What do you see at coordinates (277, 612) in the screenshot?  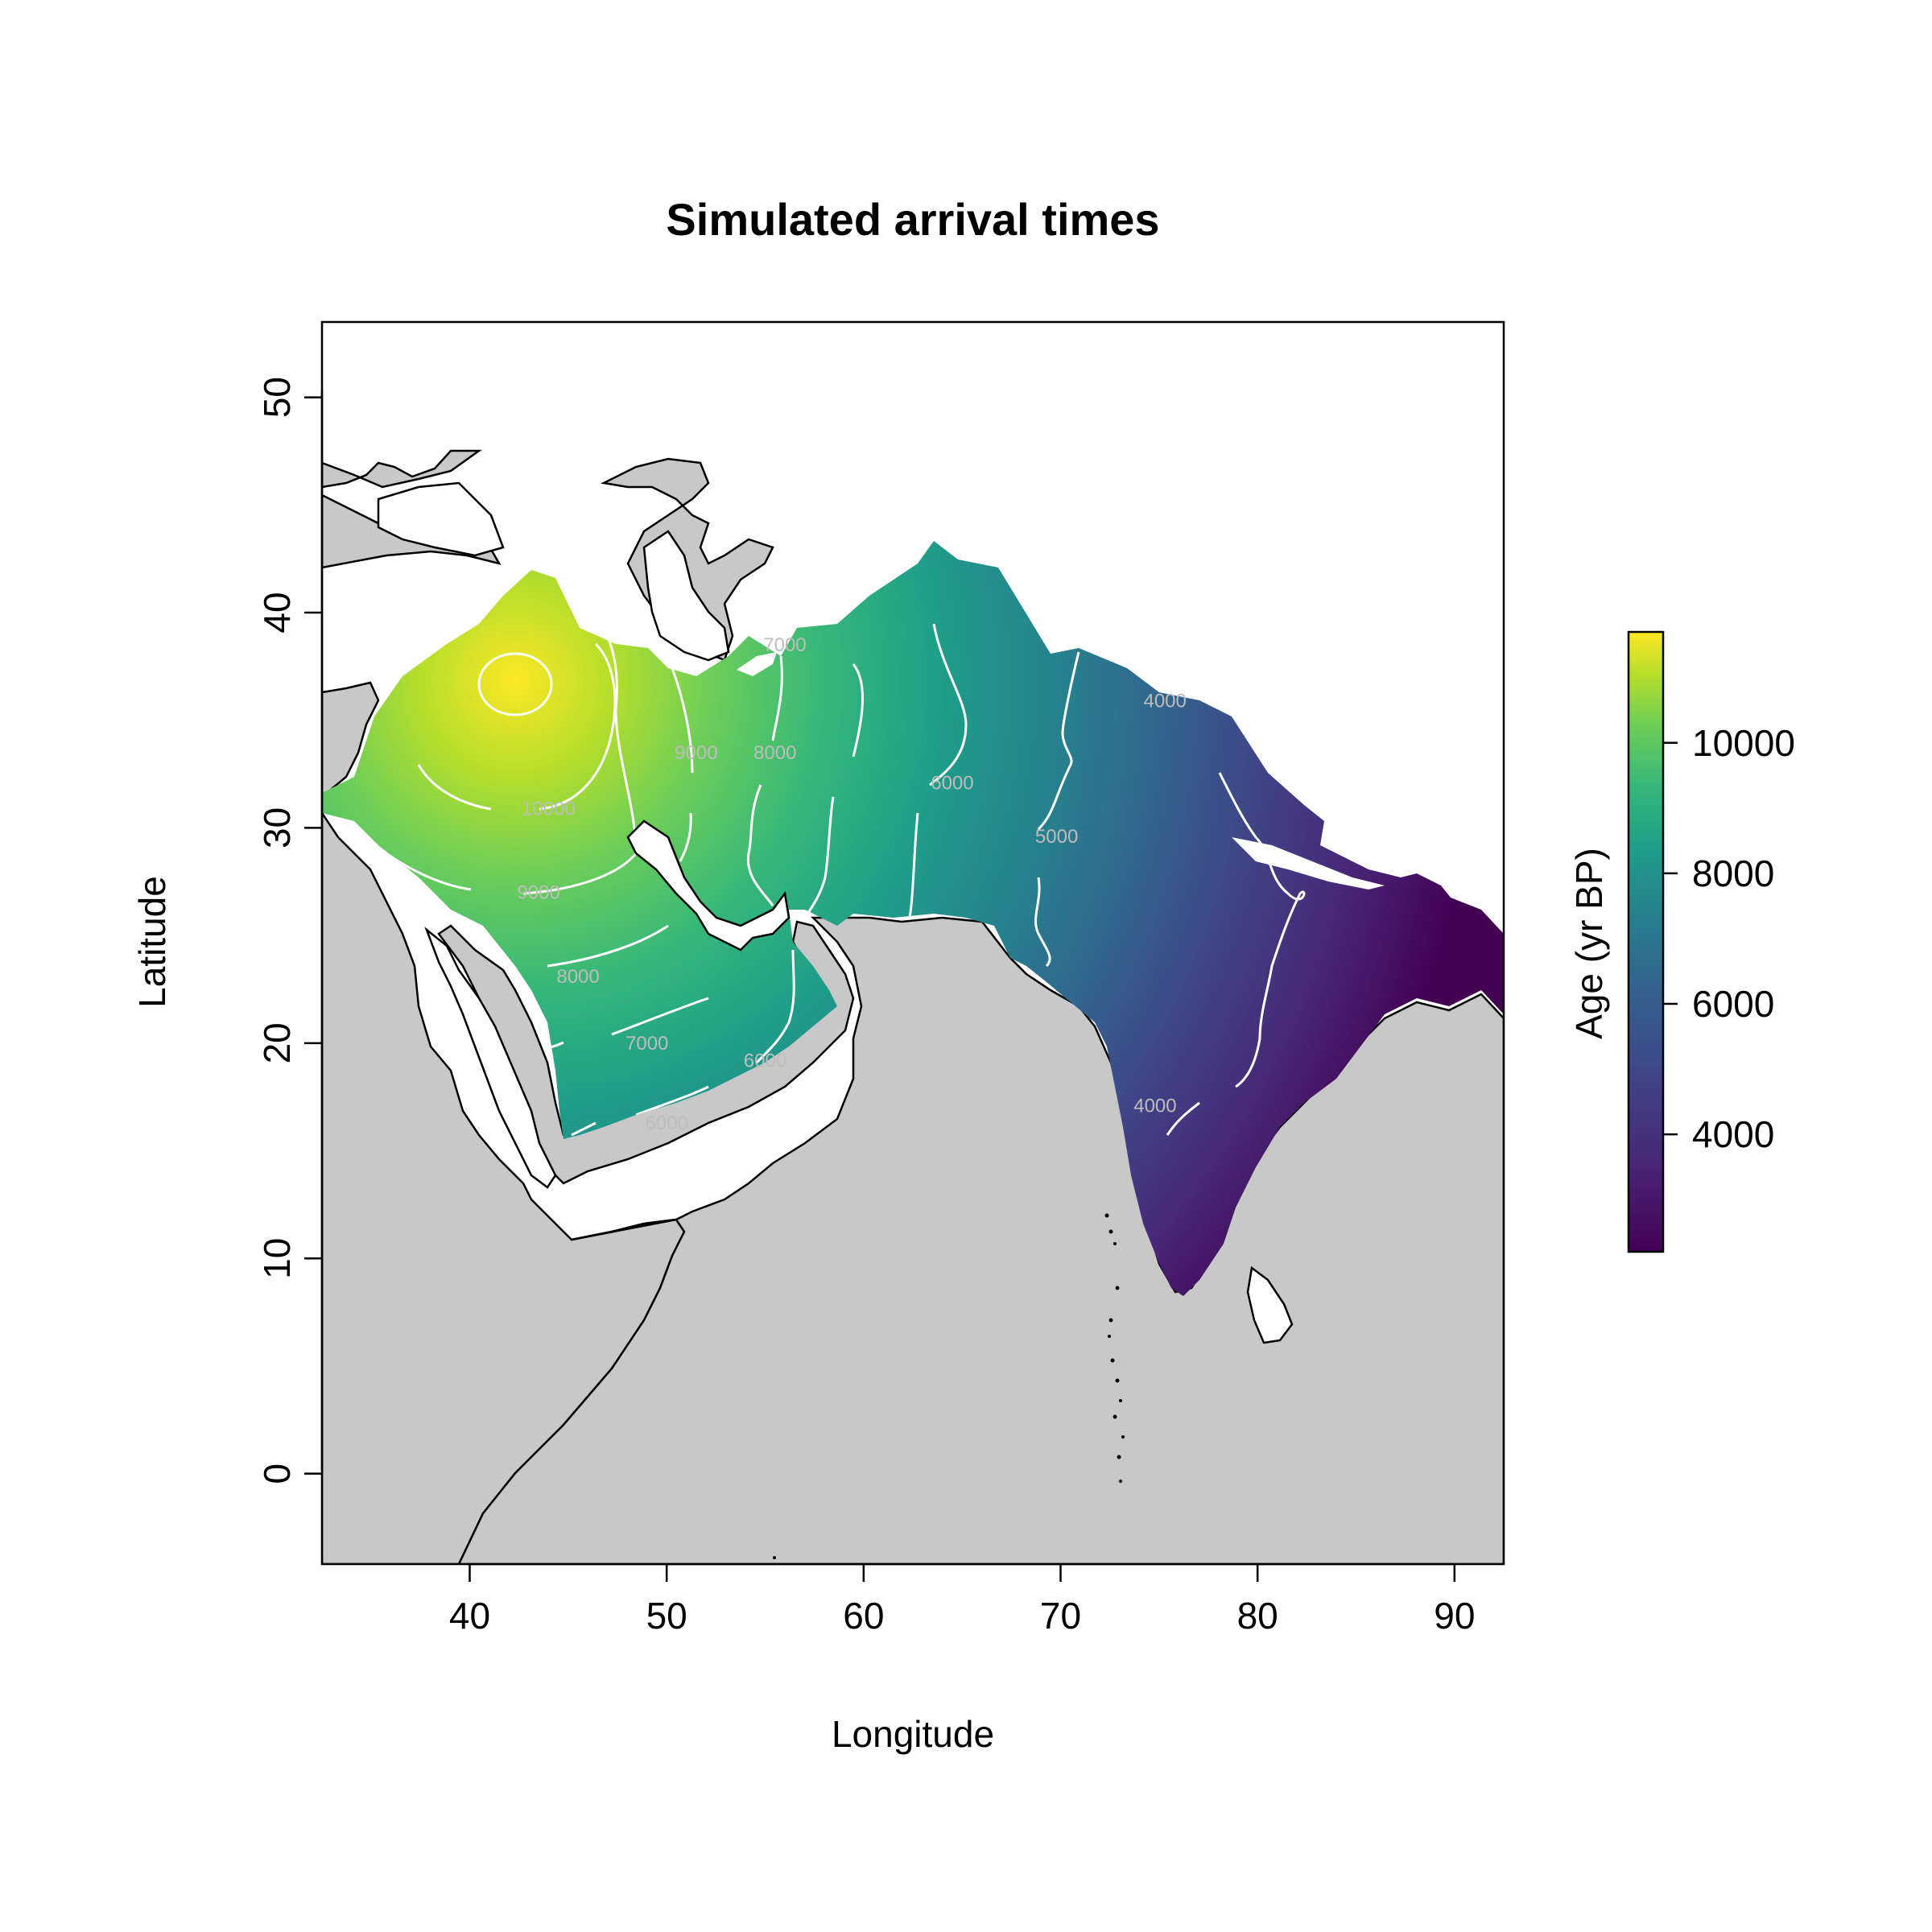 I see `y-tick-label: 40` at bounding box center [277, 612].